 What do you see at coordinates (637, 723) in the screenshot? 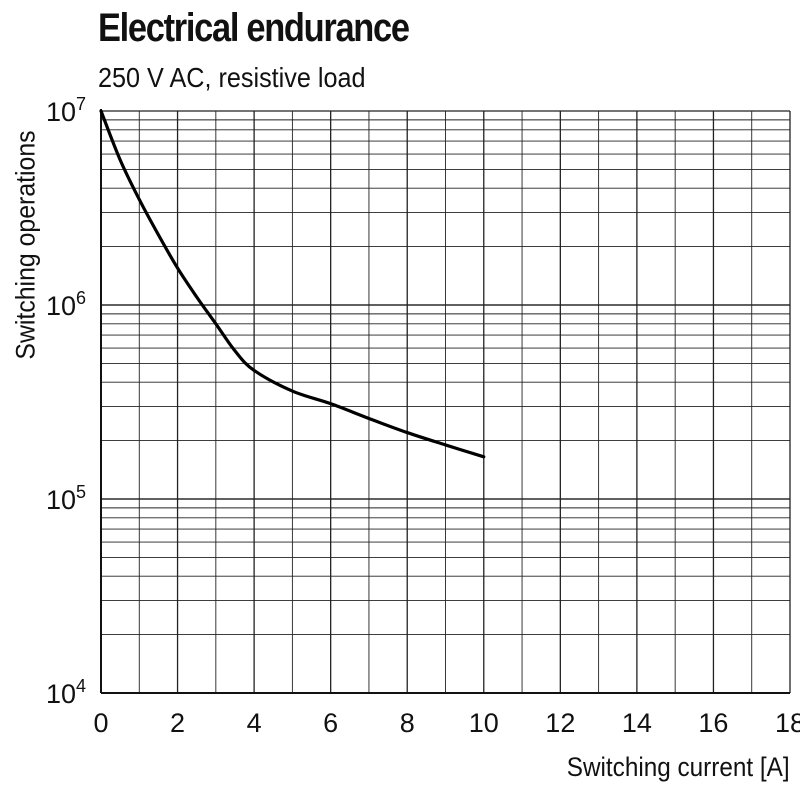
I see `x-tick-label: 14` at bounding box center [637, 723].